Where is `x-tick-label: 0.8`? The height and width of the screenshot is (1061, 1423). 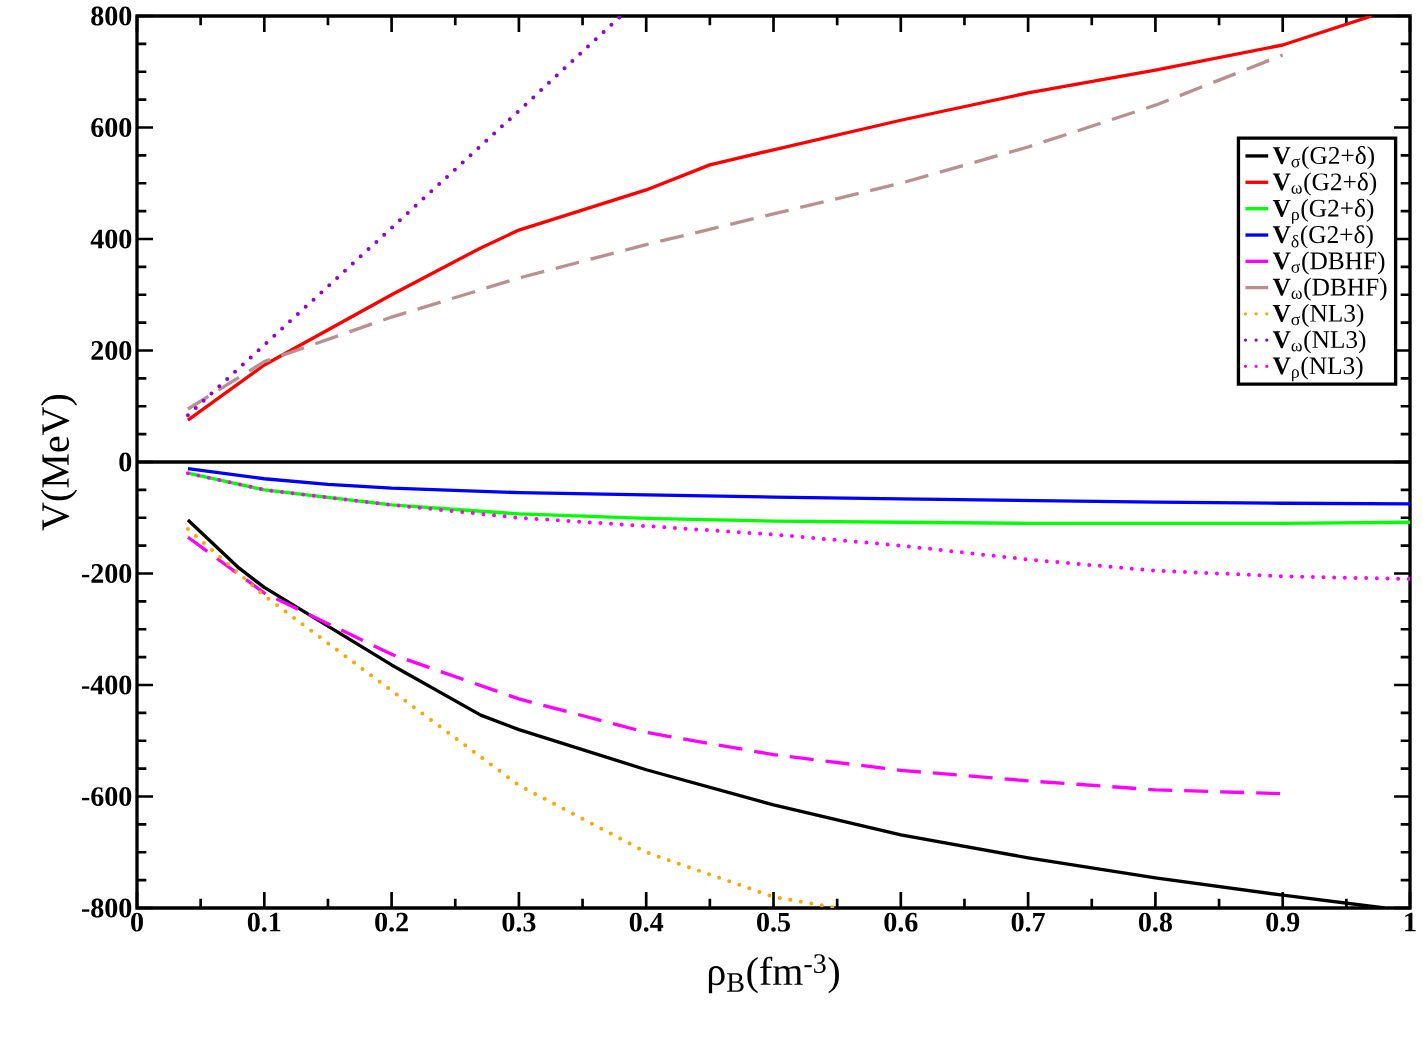
x-tick-label: 0.8 is located at coordinates (1155, 922).